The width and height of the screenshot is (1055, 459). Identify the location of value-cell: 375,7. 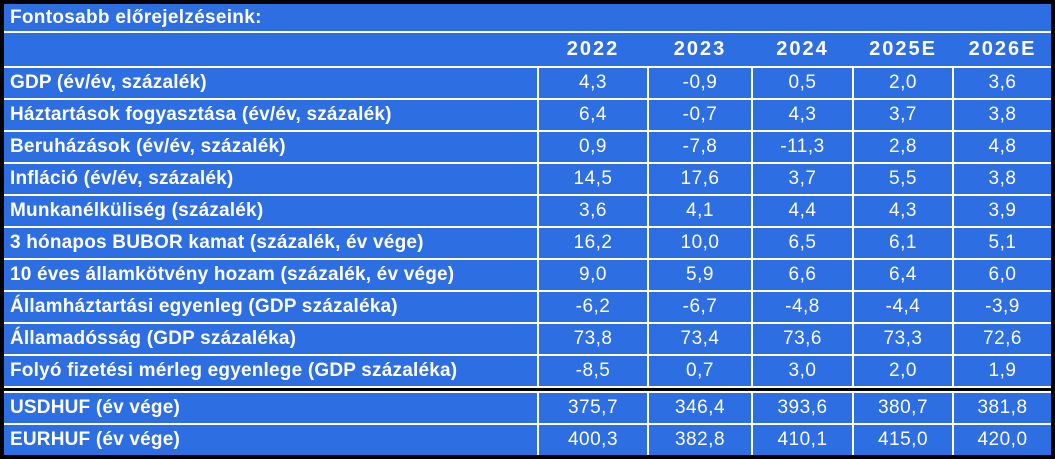
(593, 408).